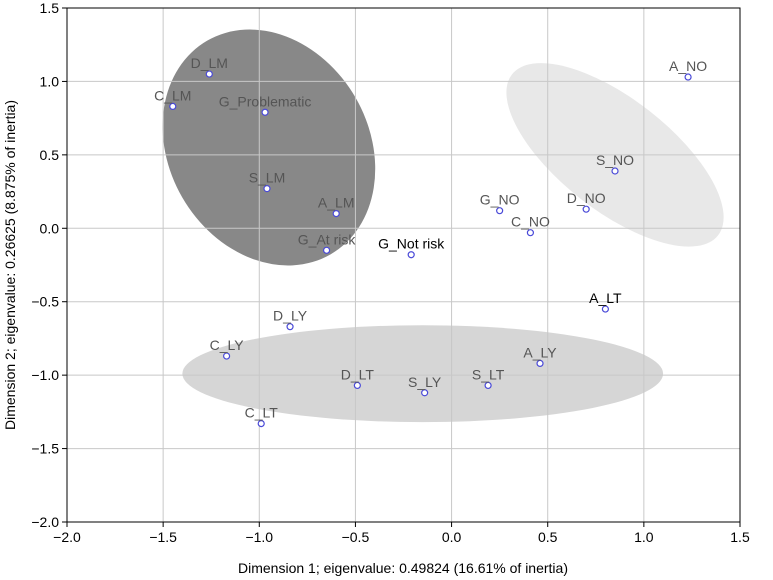 The width and height of the screenshot is (773, 580). I want to click on x-tick-label: −2.0, so click(67, 537).